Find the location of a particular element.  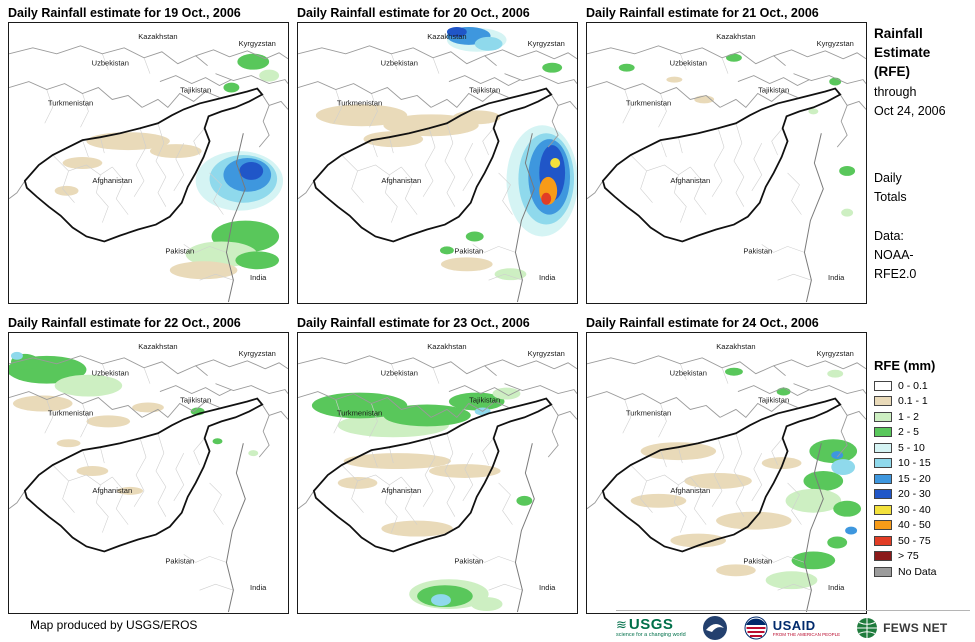

sidebar-date: Oct 24, 2006 is located at coordinates (910, 111).